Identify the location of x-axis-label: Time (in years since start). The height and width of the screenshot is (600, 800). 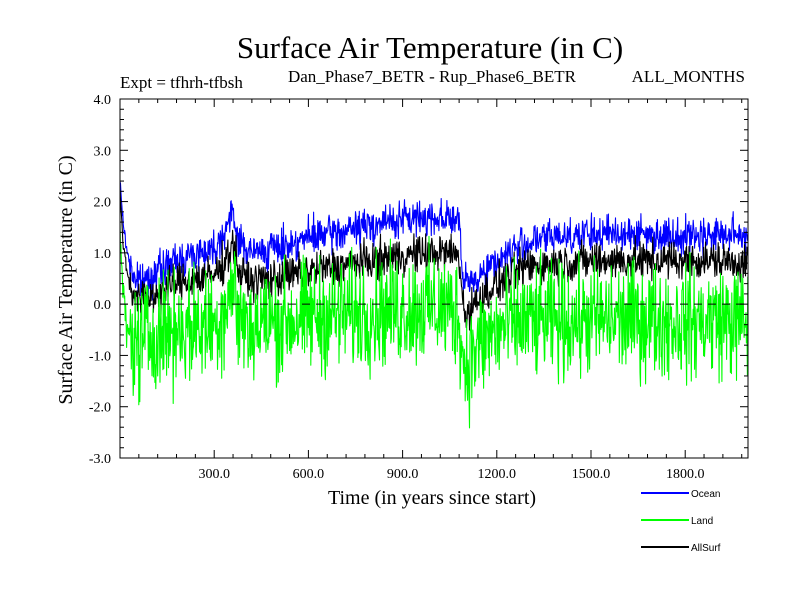
(432, 498).